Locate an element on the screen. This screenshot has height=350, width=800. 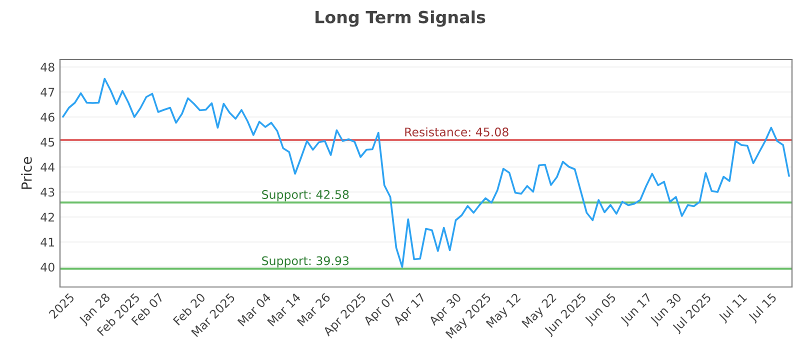
ref-line-label: Support: 39.93 is located at coordinates (305, 262).